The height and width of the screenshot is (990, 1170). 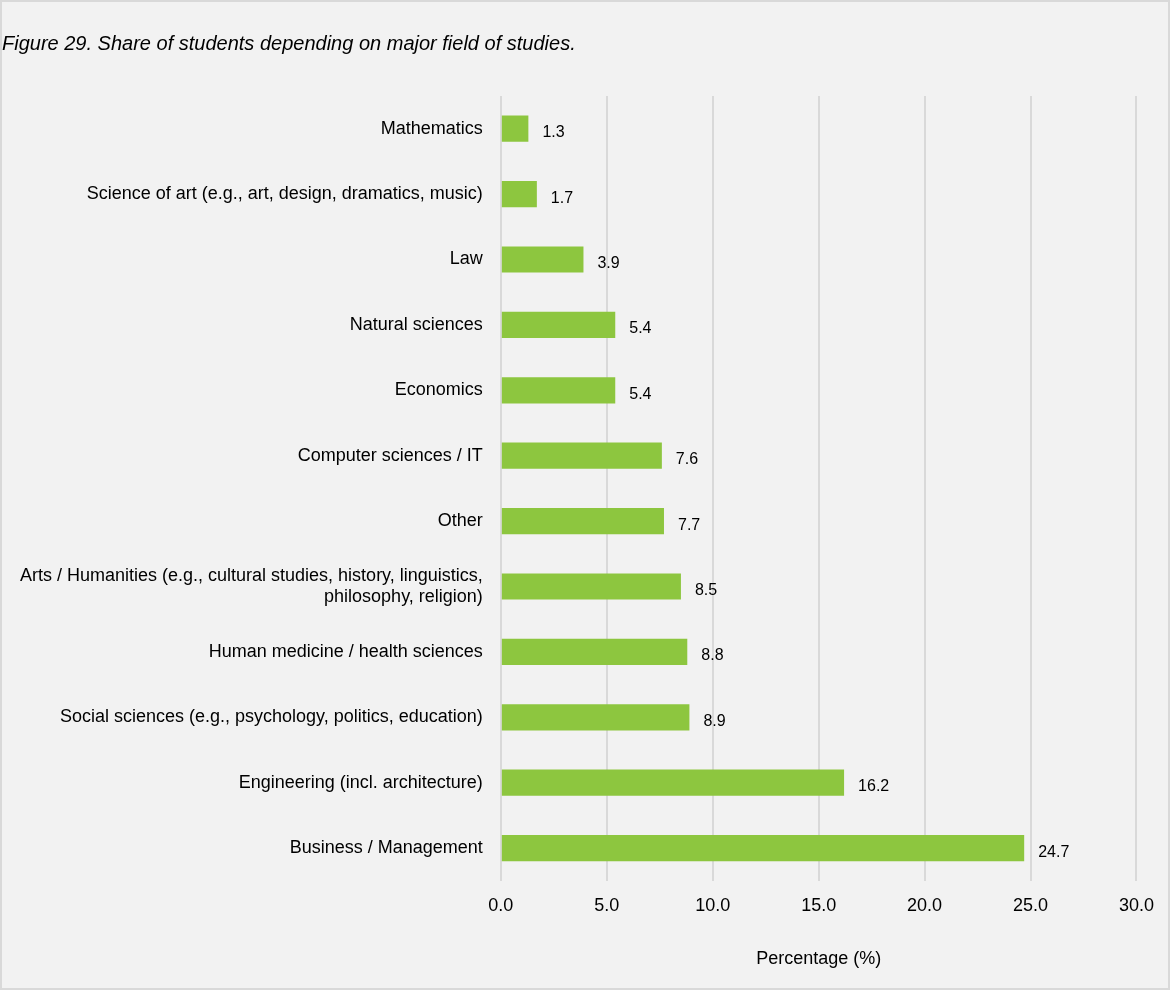 I want to click on x-tick-label: 15.0, so click(x=819, y=904).